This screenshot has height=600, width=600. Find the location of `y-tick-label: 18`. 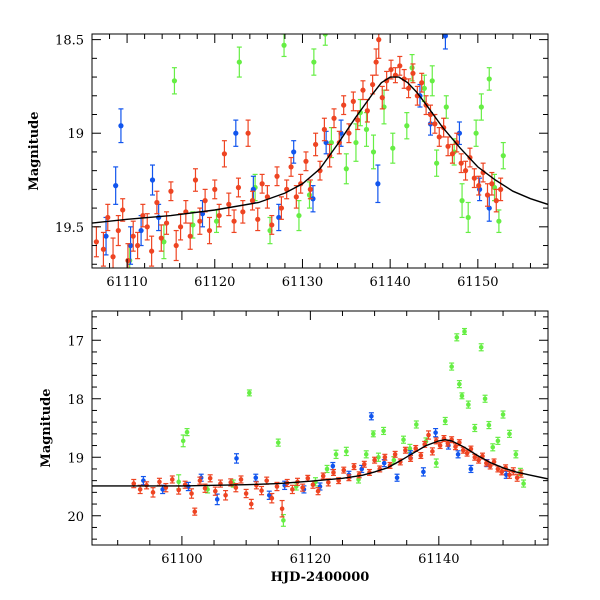

y-tick-label: 18 is located at coordinates (75, 400).